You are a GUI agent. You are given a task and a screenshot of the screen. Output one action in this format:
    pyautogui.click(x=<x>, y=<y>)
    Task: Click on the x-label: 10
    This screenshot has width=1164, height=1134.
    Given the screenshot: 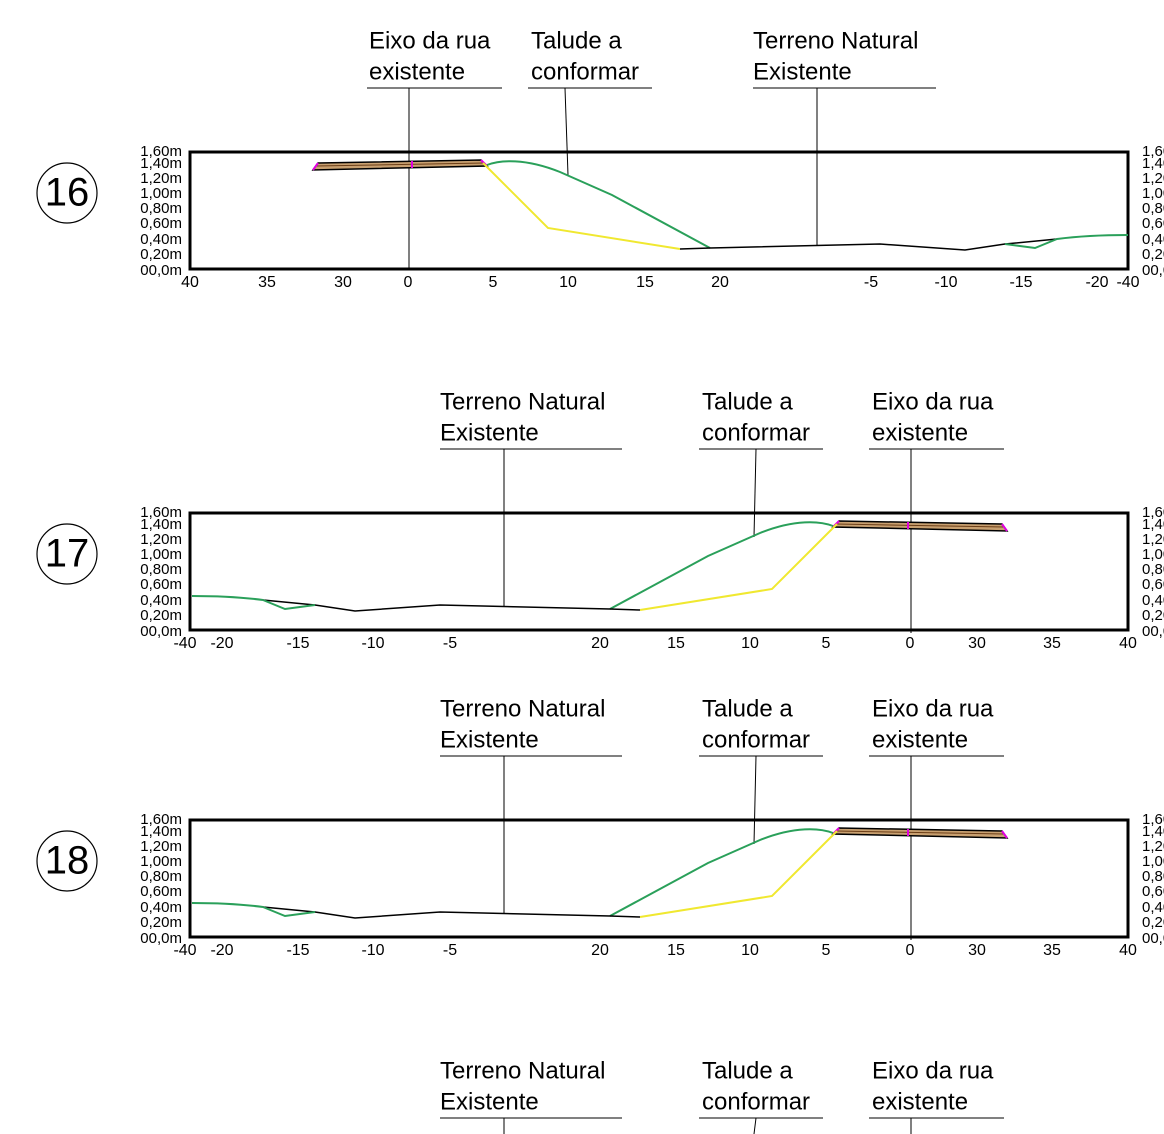 What is the action you would take?
    pyautogui.click(x=750, y=950)
    